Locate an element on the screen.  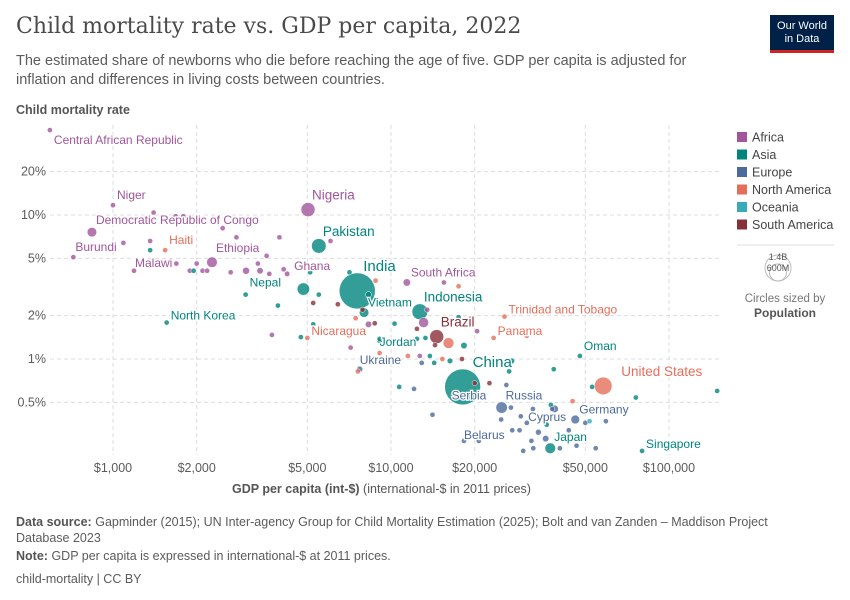
point-label: Oman is located at coordinates (600, 346).